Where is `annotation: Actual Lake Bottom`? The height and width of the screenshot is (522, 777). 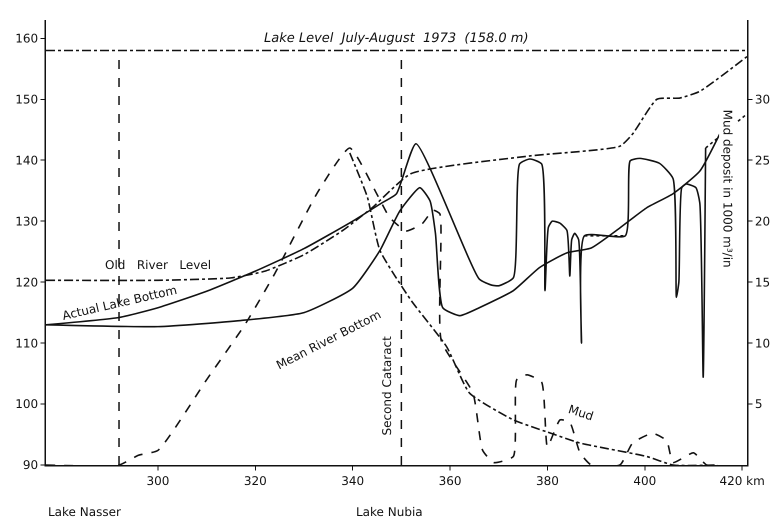
annotation: Actual Lake Bottom is located at coordinates (119, 302).